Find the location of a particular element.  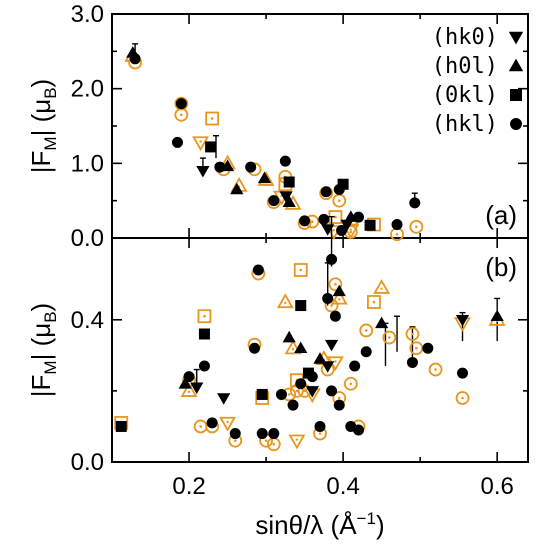

panel-label: (b) is located at coordinates (501, 267).